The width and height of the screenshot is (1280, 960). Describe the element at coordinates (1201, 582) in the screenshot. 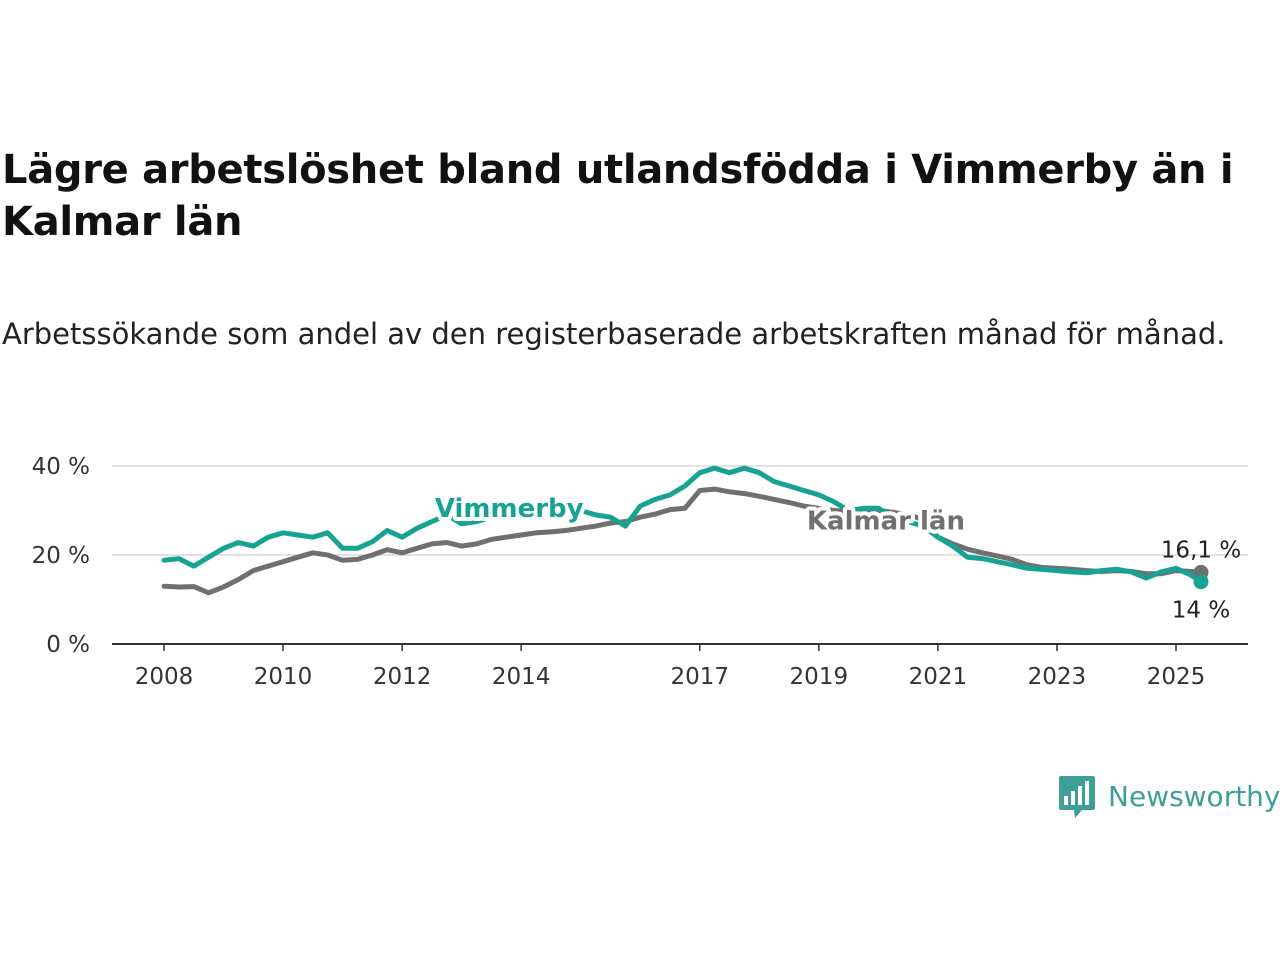

I see `end-marker-vimmerby` at that location.